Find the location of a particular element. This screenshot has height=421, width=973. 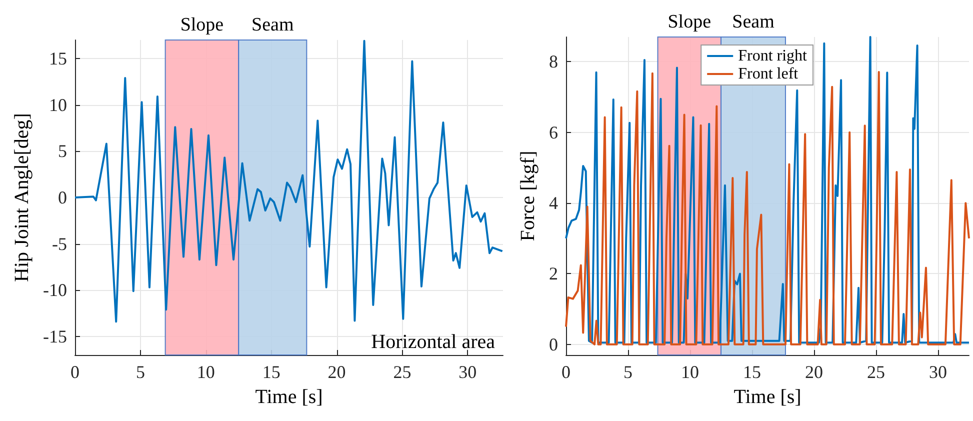

y-tick-label: -10 is located at coordinates (55, 290).